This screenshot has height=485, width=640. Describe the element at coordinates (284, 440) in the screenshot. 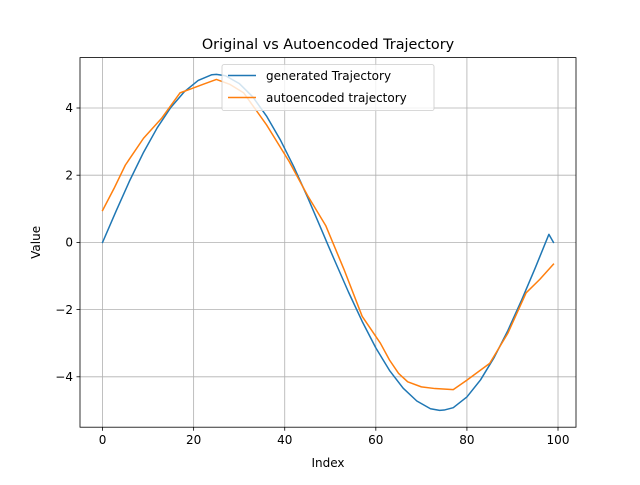

I see `x-tick-label: 40` at that location.